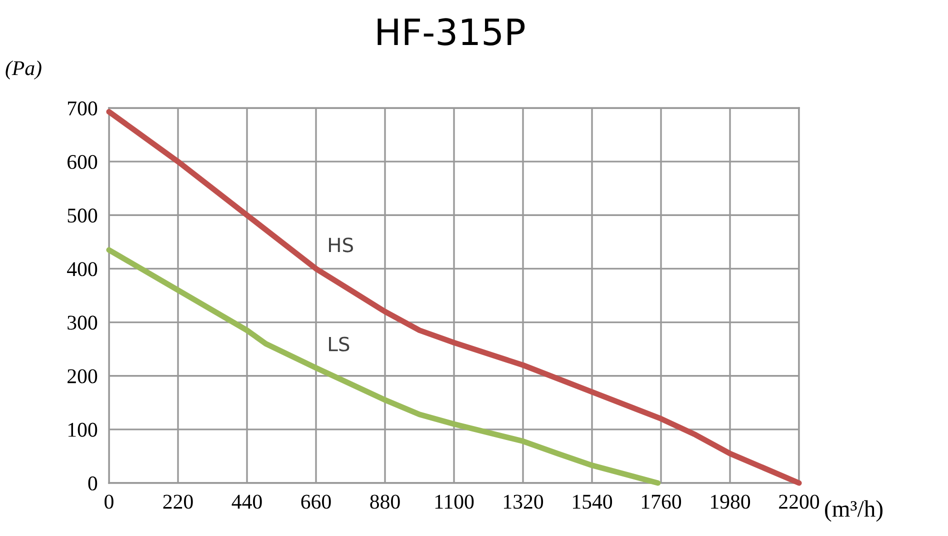  Describe the element at coordinates (82, 269) in the screenshot. I see `y-tick-label: 400` at that location.